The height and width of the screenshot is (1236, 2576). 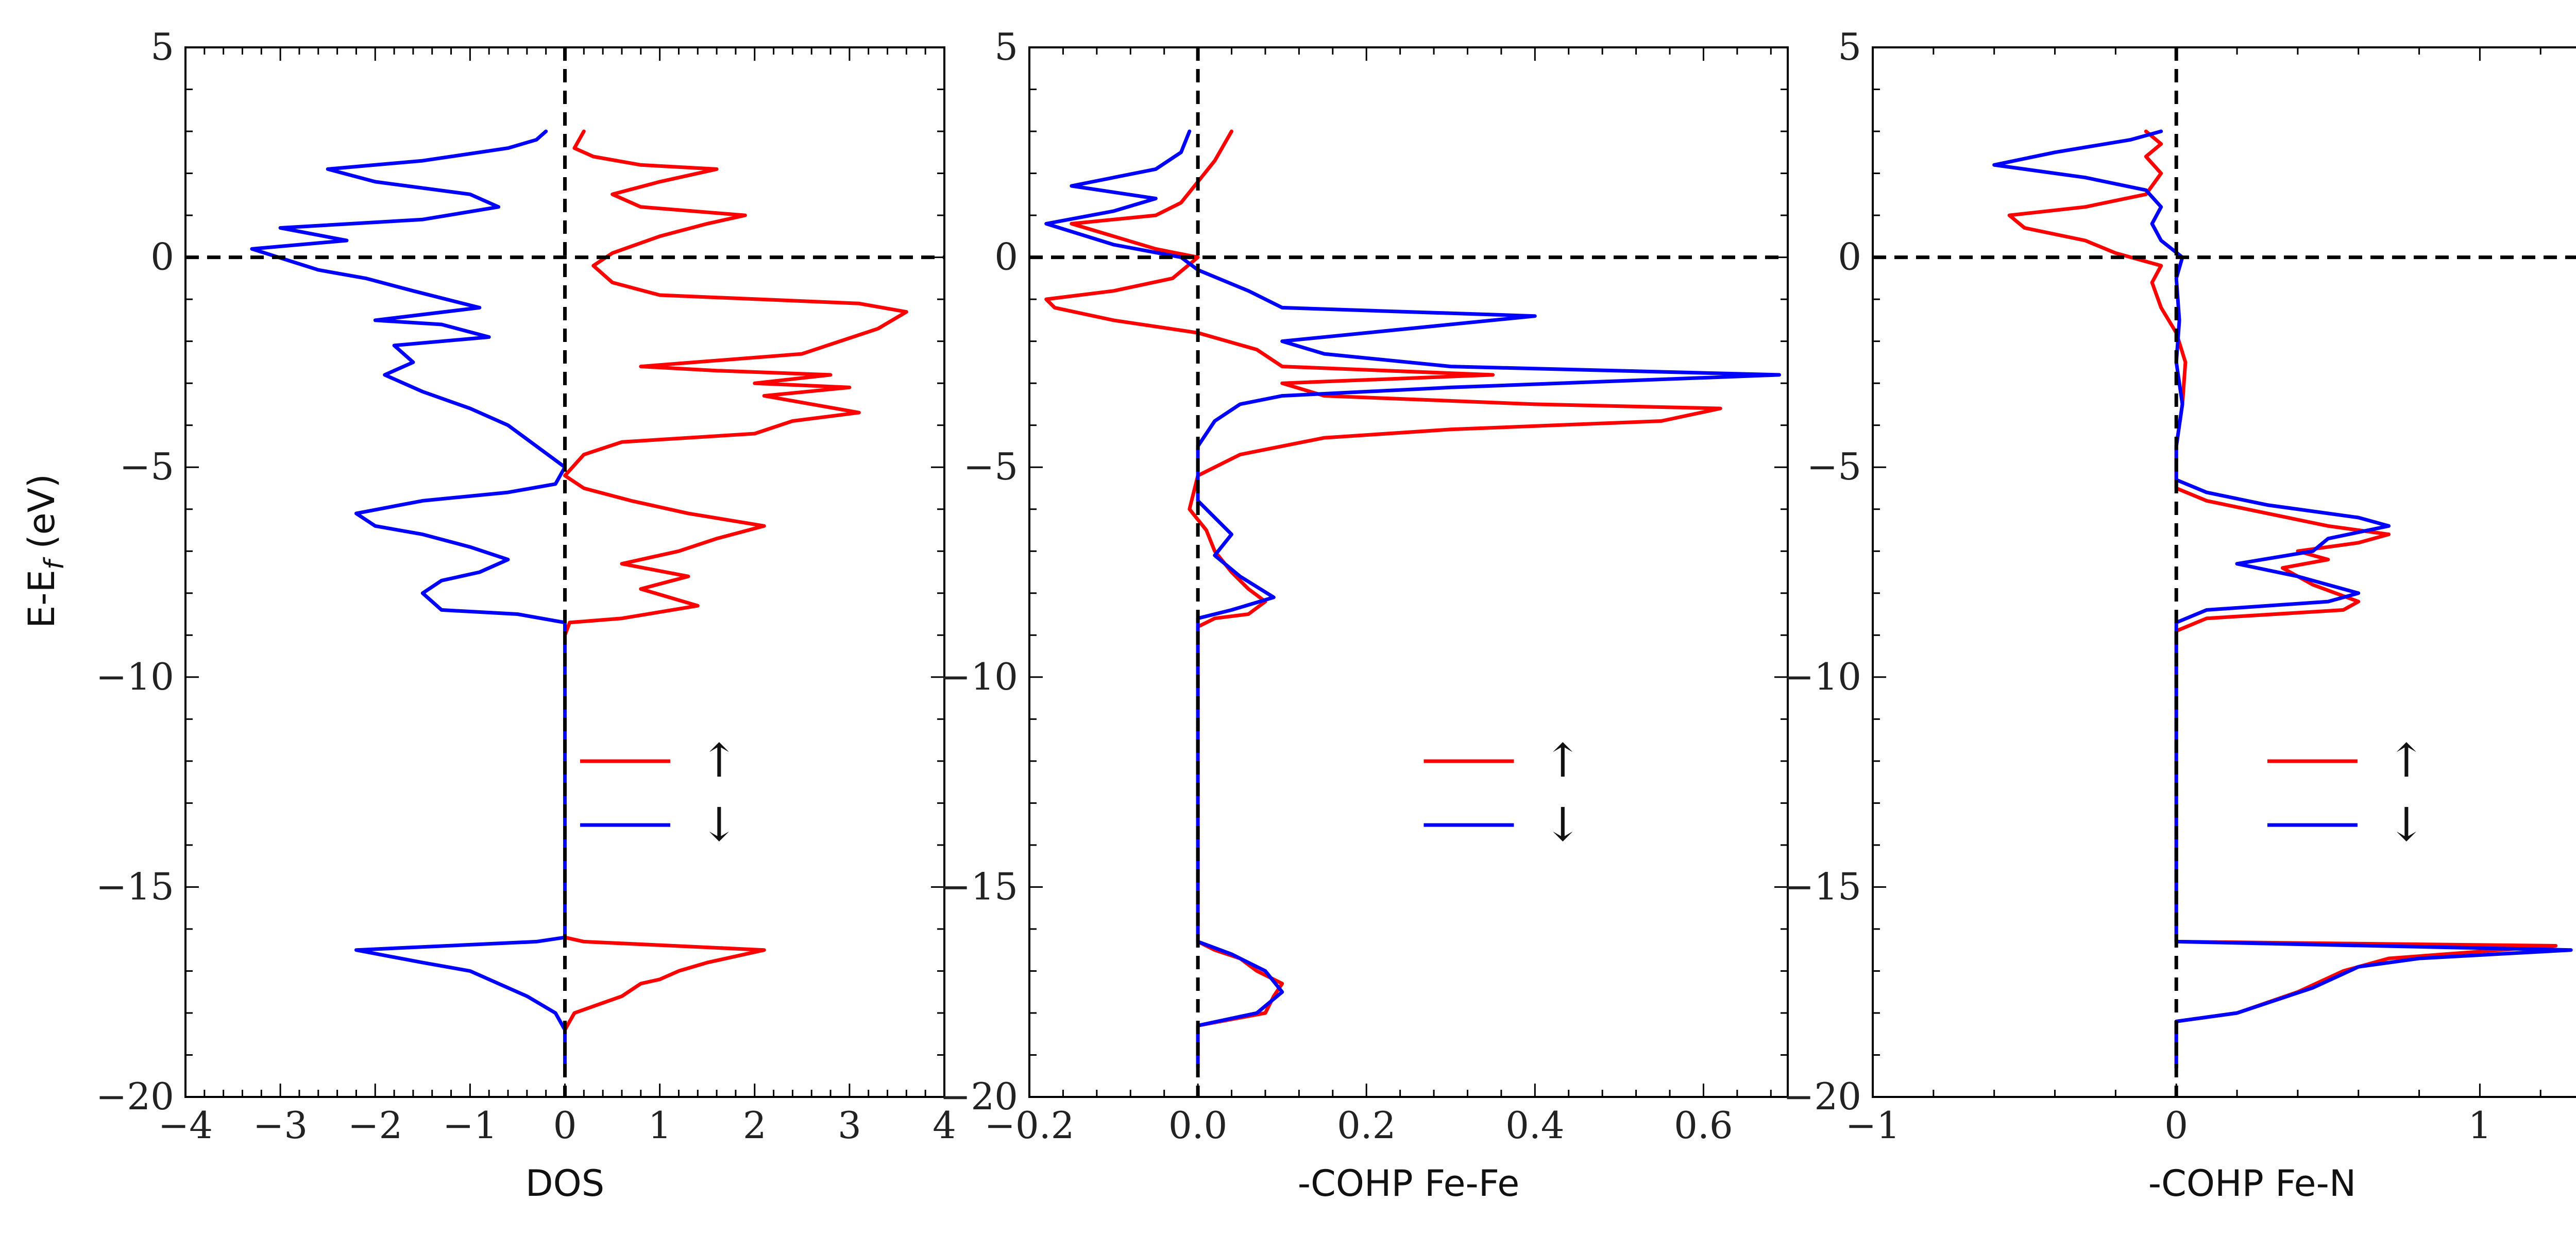 I want to click on x-tick-label: −4, so click(x=185, y=1125).